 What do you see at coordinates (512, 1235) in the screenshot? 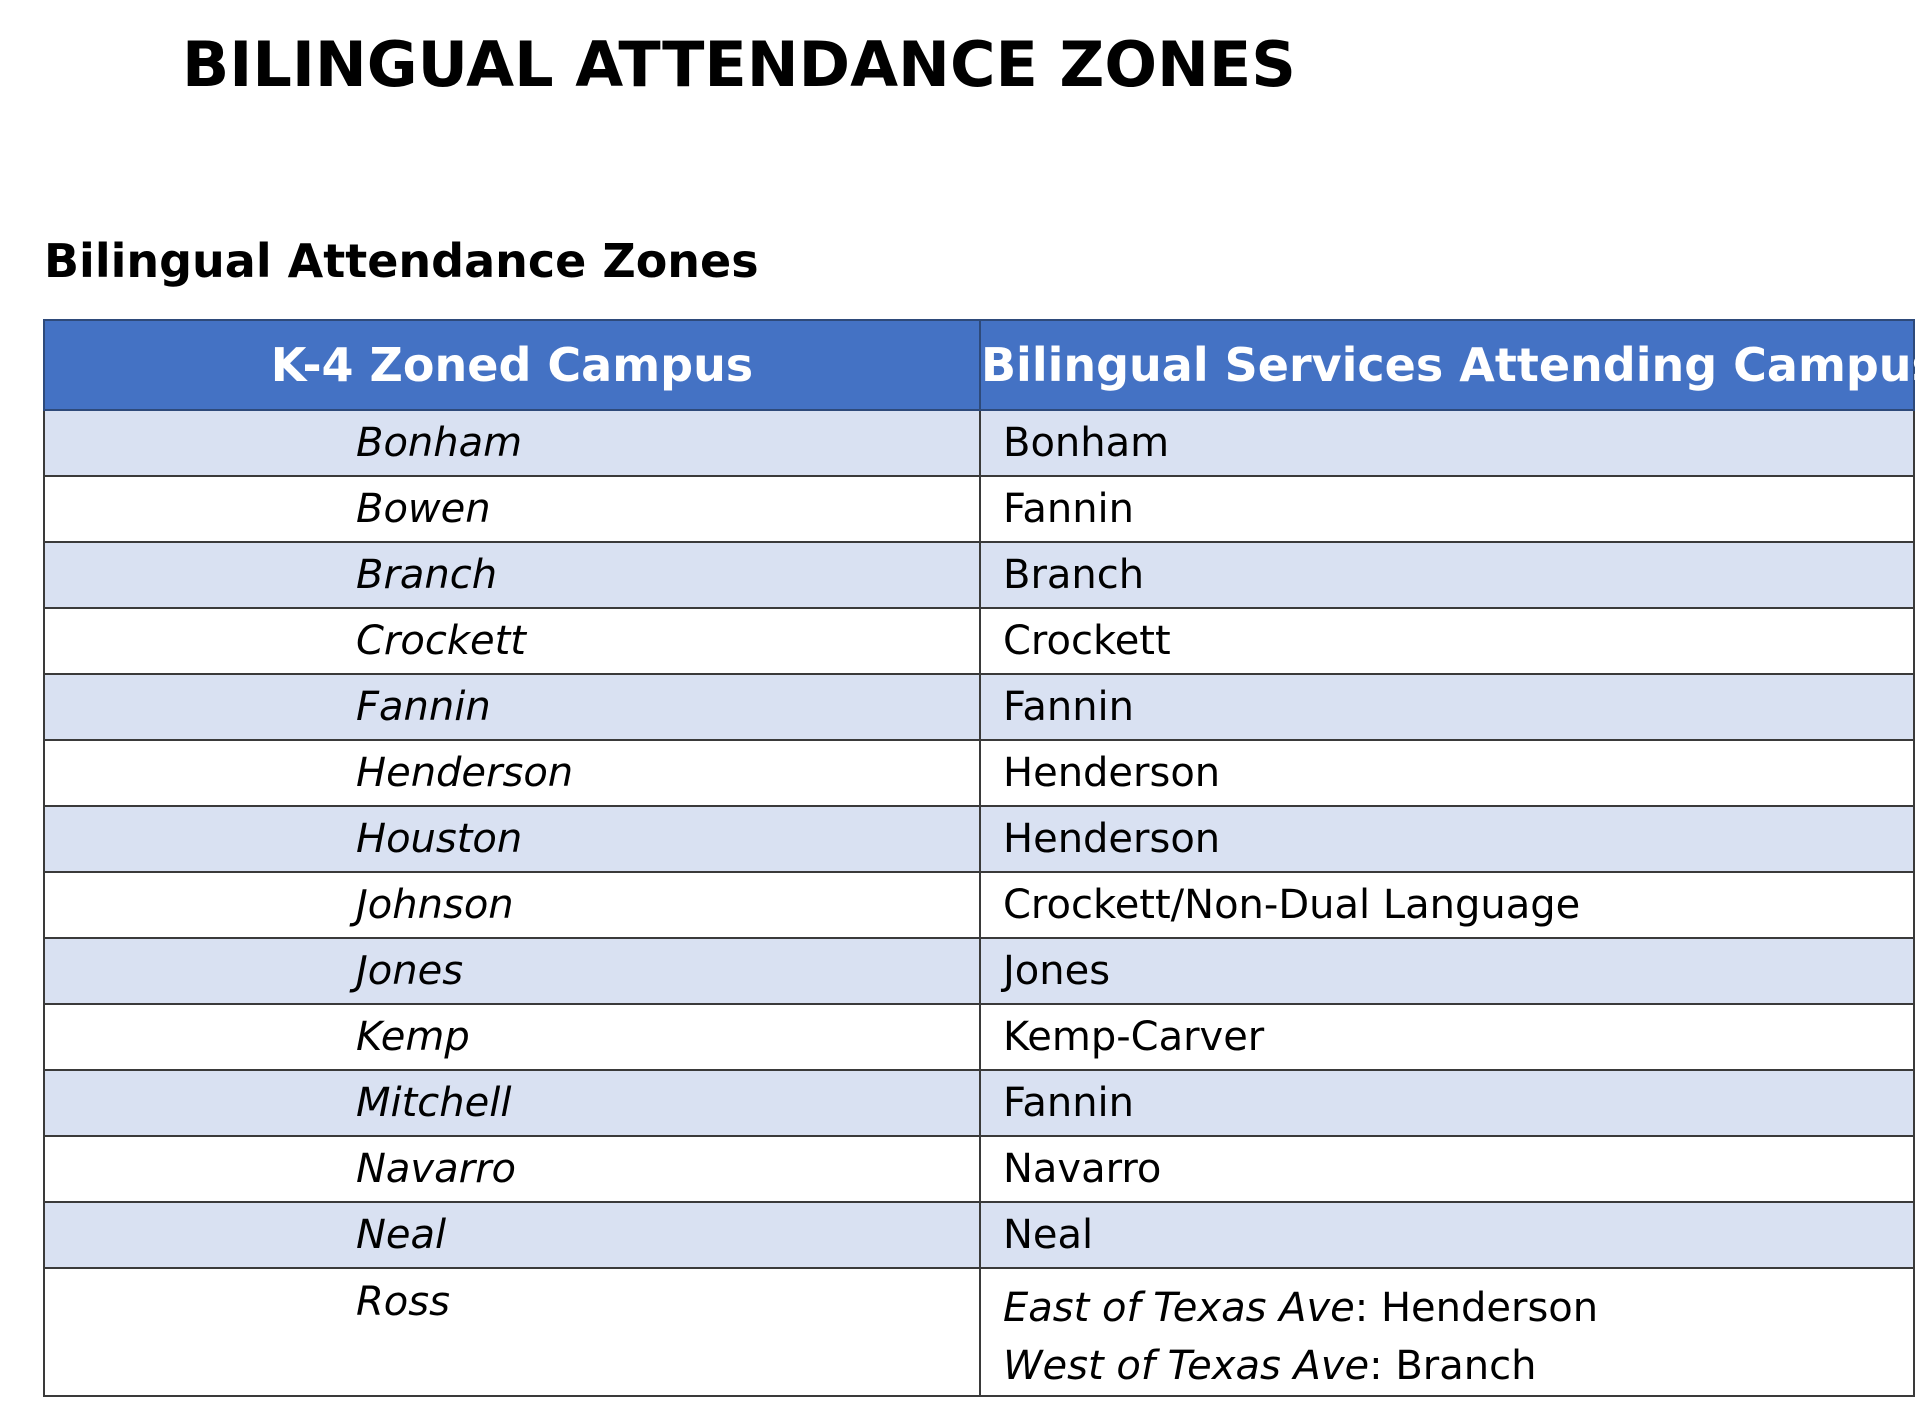
I see `zoned-campus-cell: Neal` at bounding box center [512, 1235].